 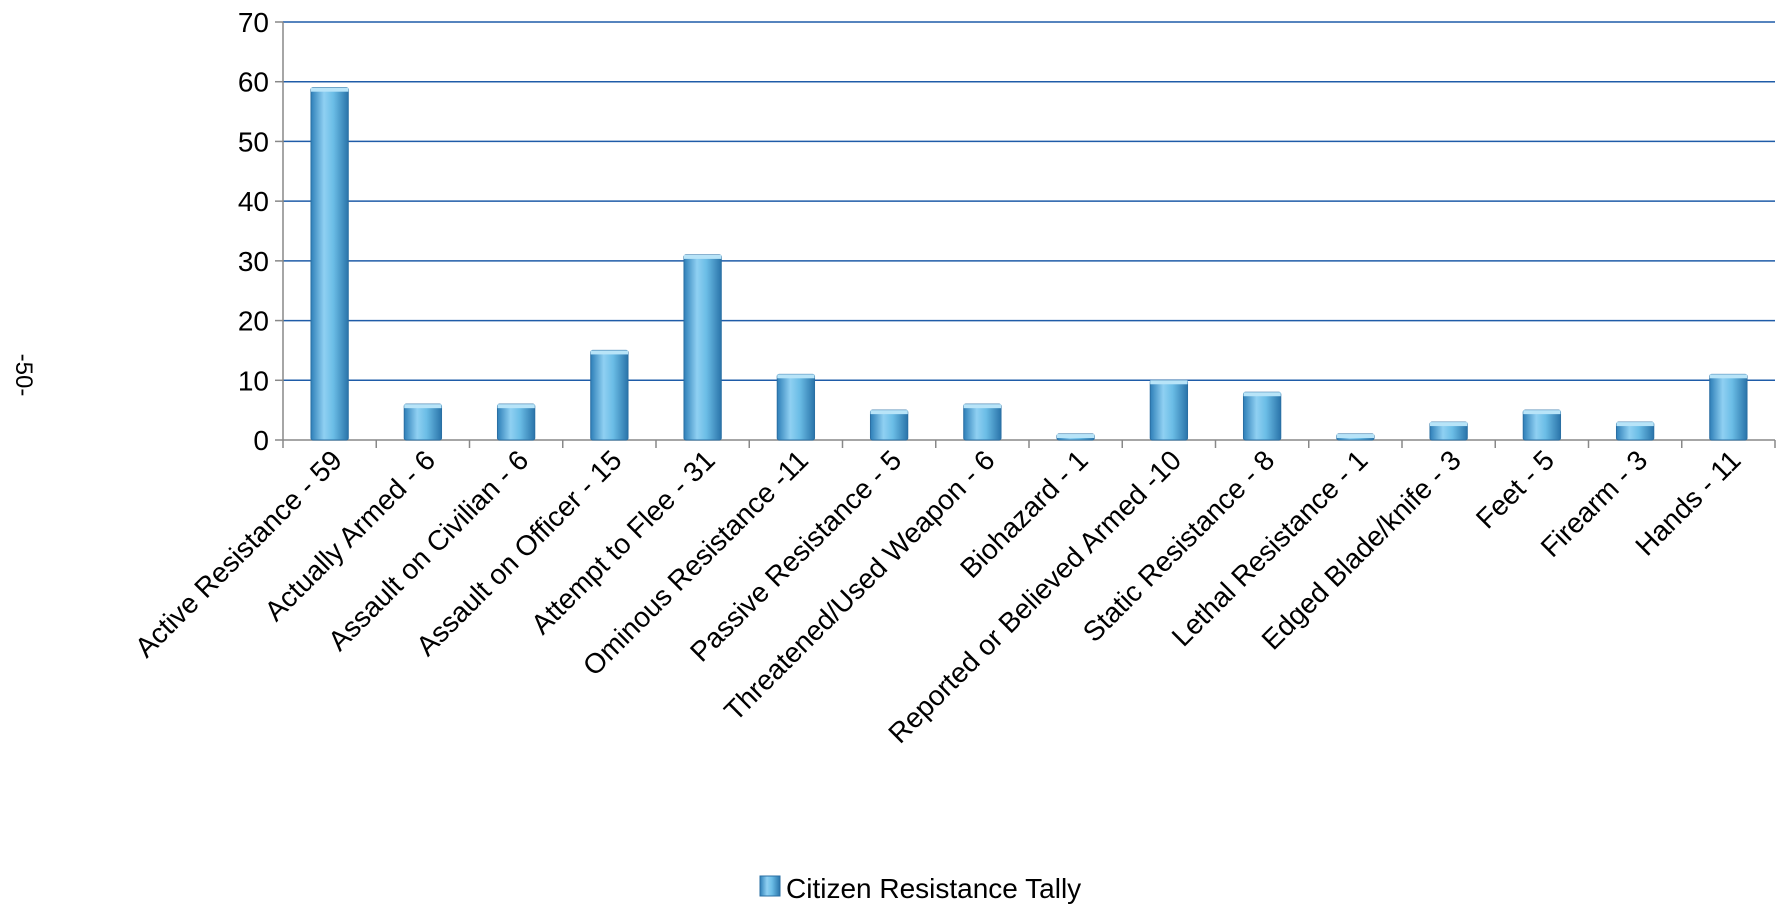 What do you see at coordinates (623, 542) in the screenshot?
I see `x-tick-label: Attempt to Flee - 31` at bounding box center [623, 542].